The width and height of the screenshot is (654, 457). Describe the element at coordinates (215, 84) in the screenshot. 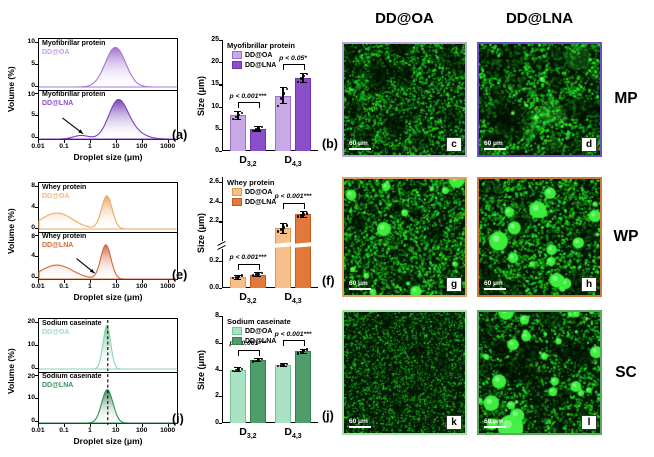

I see `y-tick-label: 15` at that location.